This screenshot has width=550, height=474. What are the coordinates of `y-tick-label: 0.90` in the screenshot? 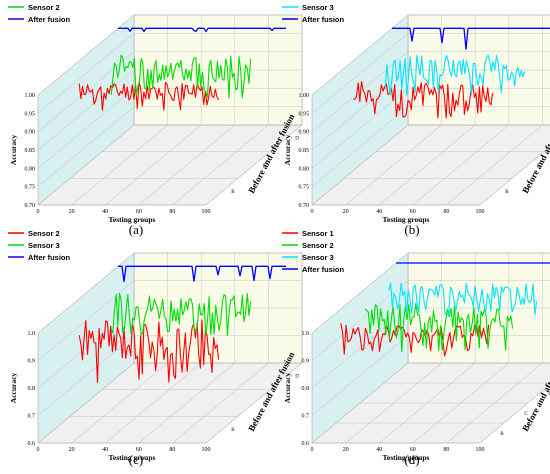 It's located at (304, 133).